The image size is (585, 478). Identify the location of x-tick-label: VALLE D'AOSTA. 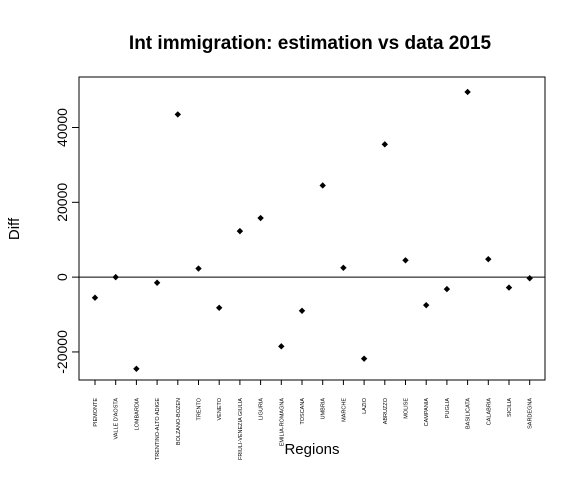
(117, 419).